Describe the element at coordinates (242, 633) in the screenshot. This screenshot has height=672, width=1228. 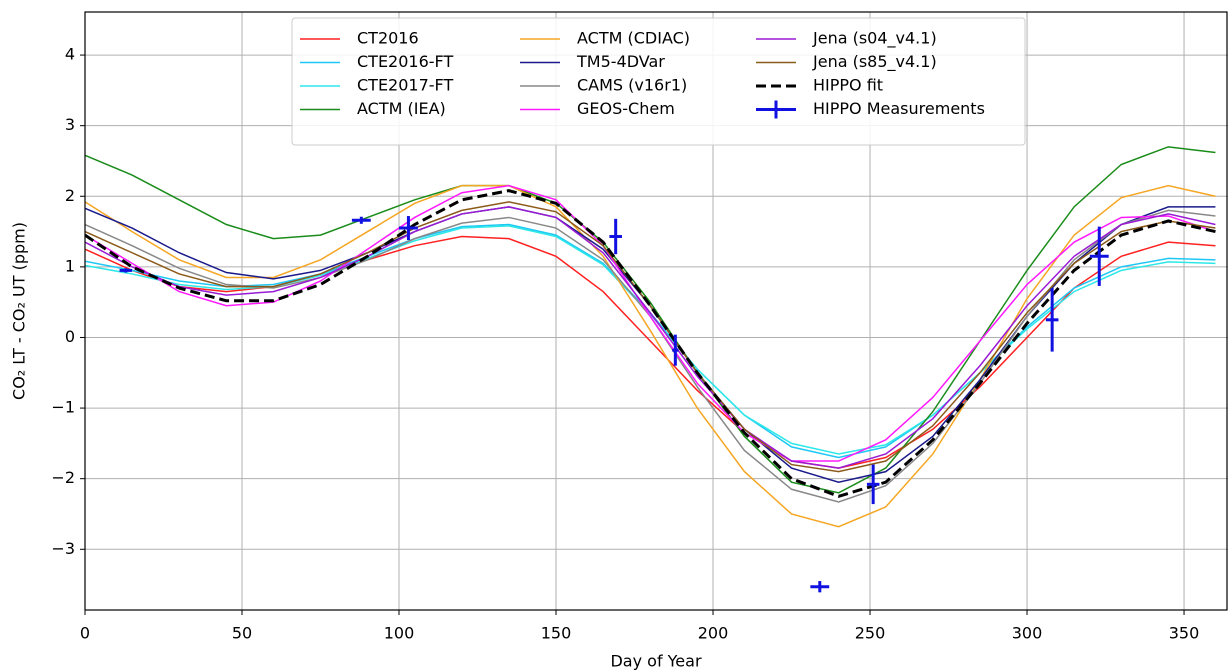
I see `x-tick-label: 50` at that location.